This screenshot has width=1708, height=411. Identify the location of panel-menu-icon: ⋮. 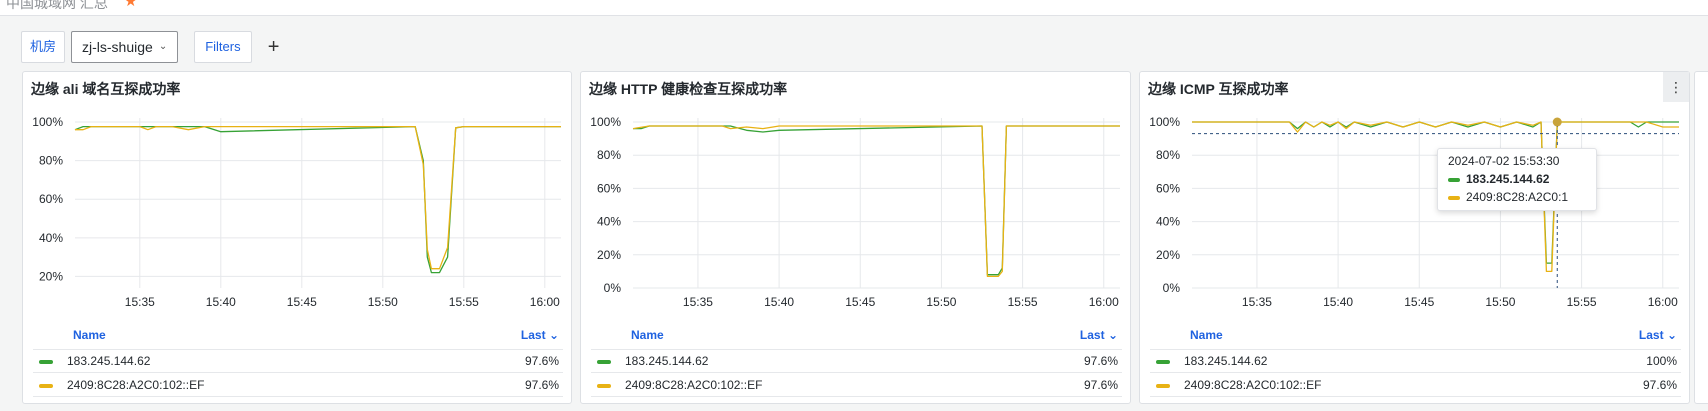
(1676, 87).